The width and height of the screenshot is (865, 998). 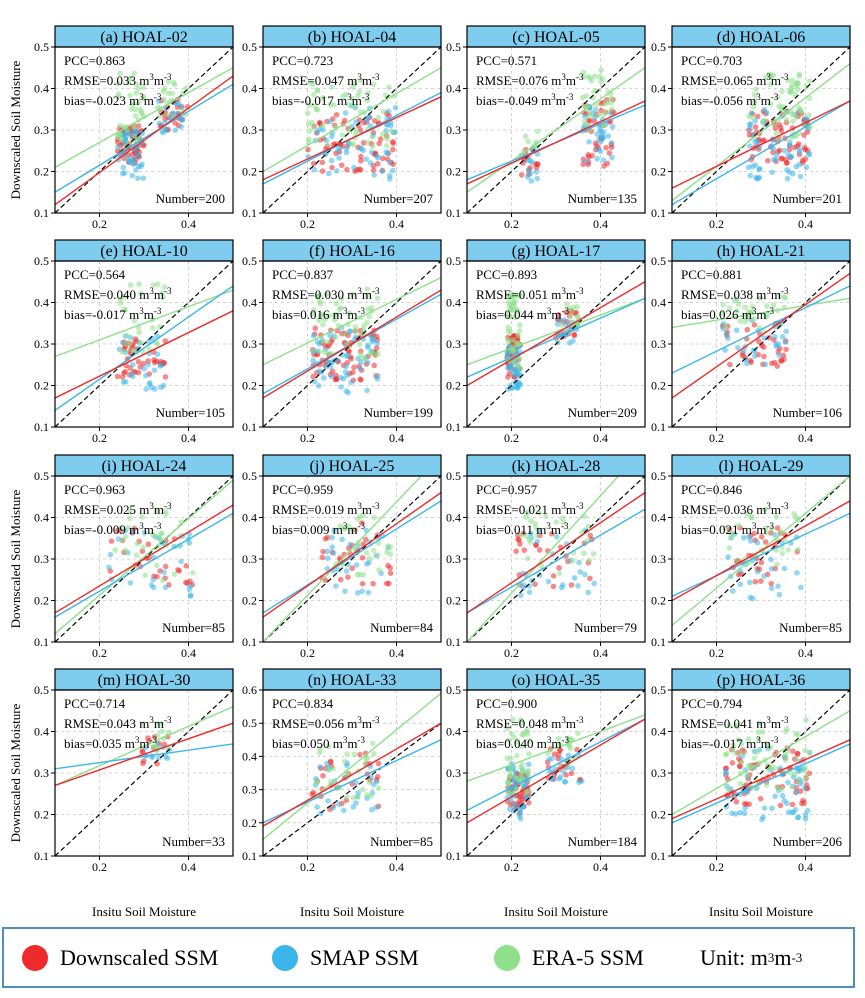 I want to click on stat-rmse: RMSE=0.076 m3m-3, so click(x=530, y=80).